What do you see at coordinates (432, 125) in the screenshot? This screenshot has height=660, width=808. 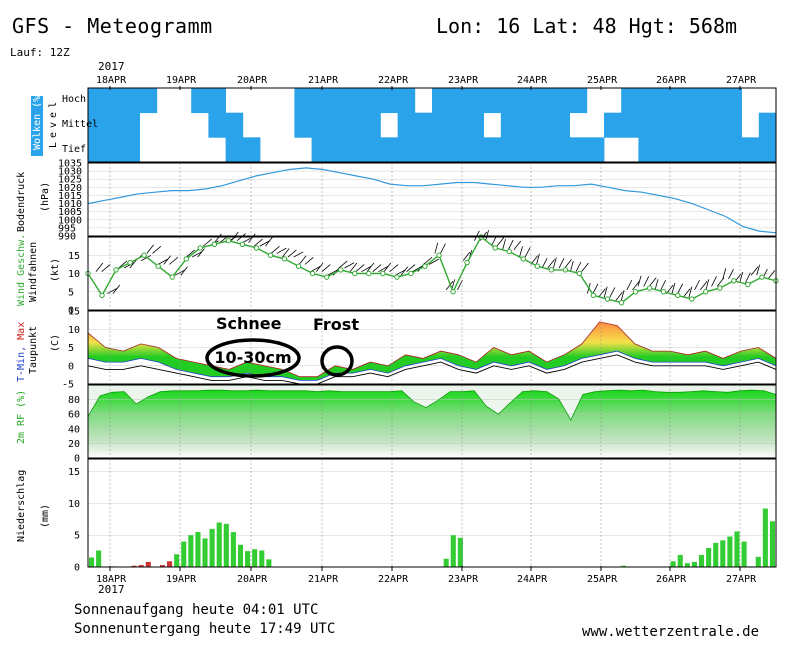 I see `panel-frame` at bounding box center [432, 125].